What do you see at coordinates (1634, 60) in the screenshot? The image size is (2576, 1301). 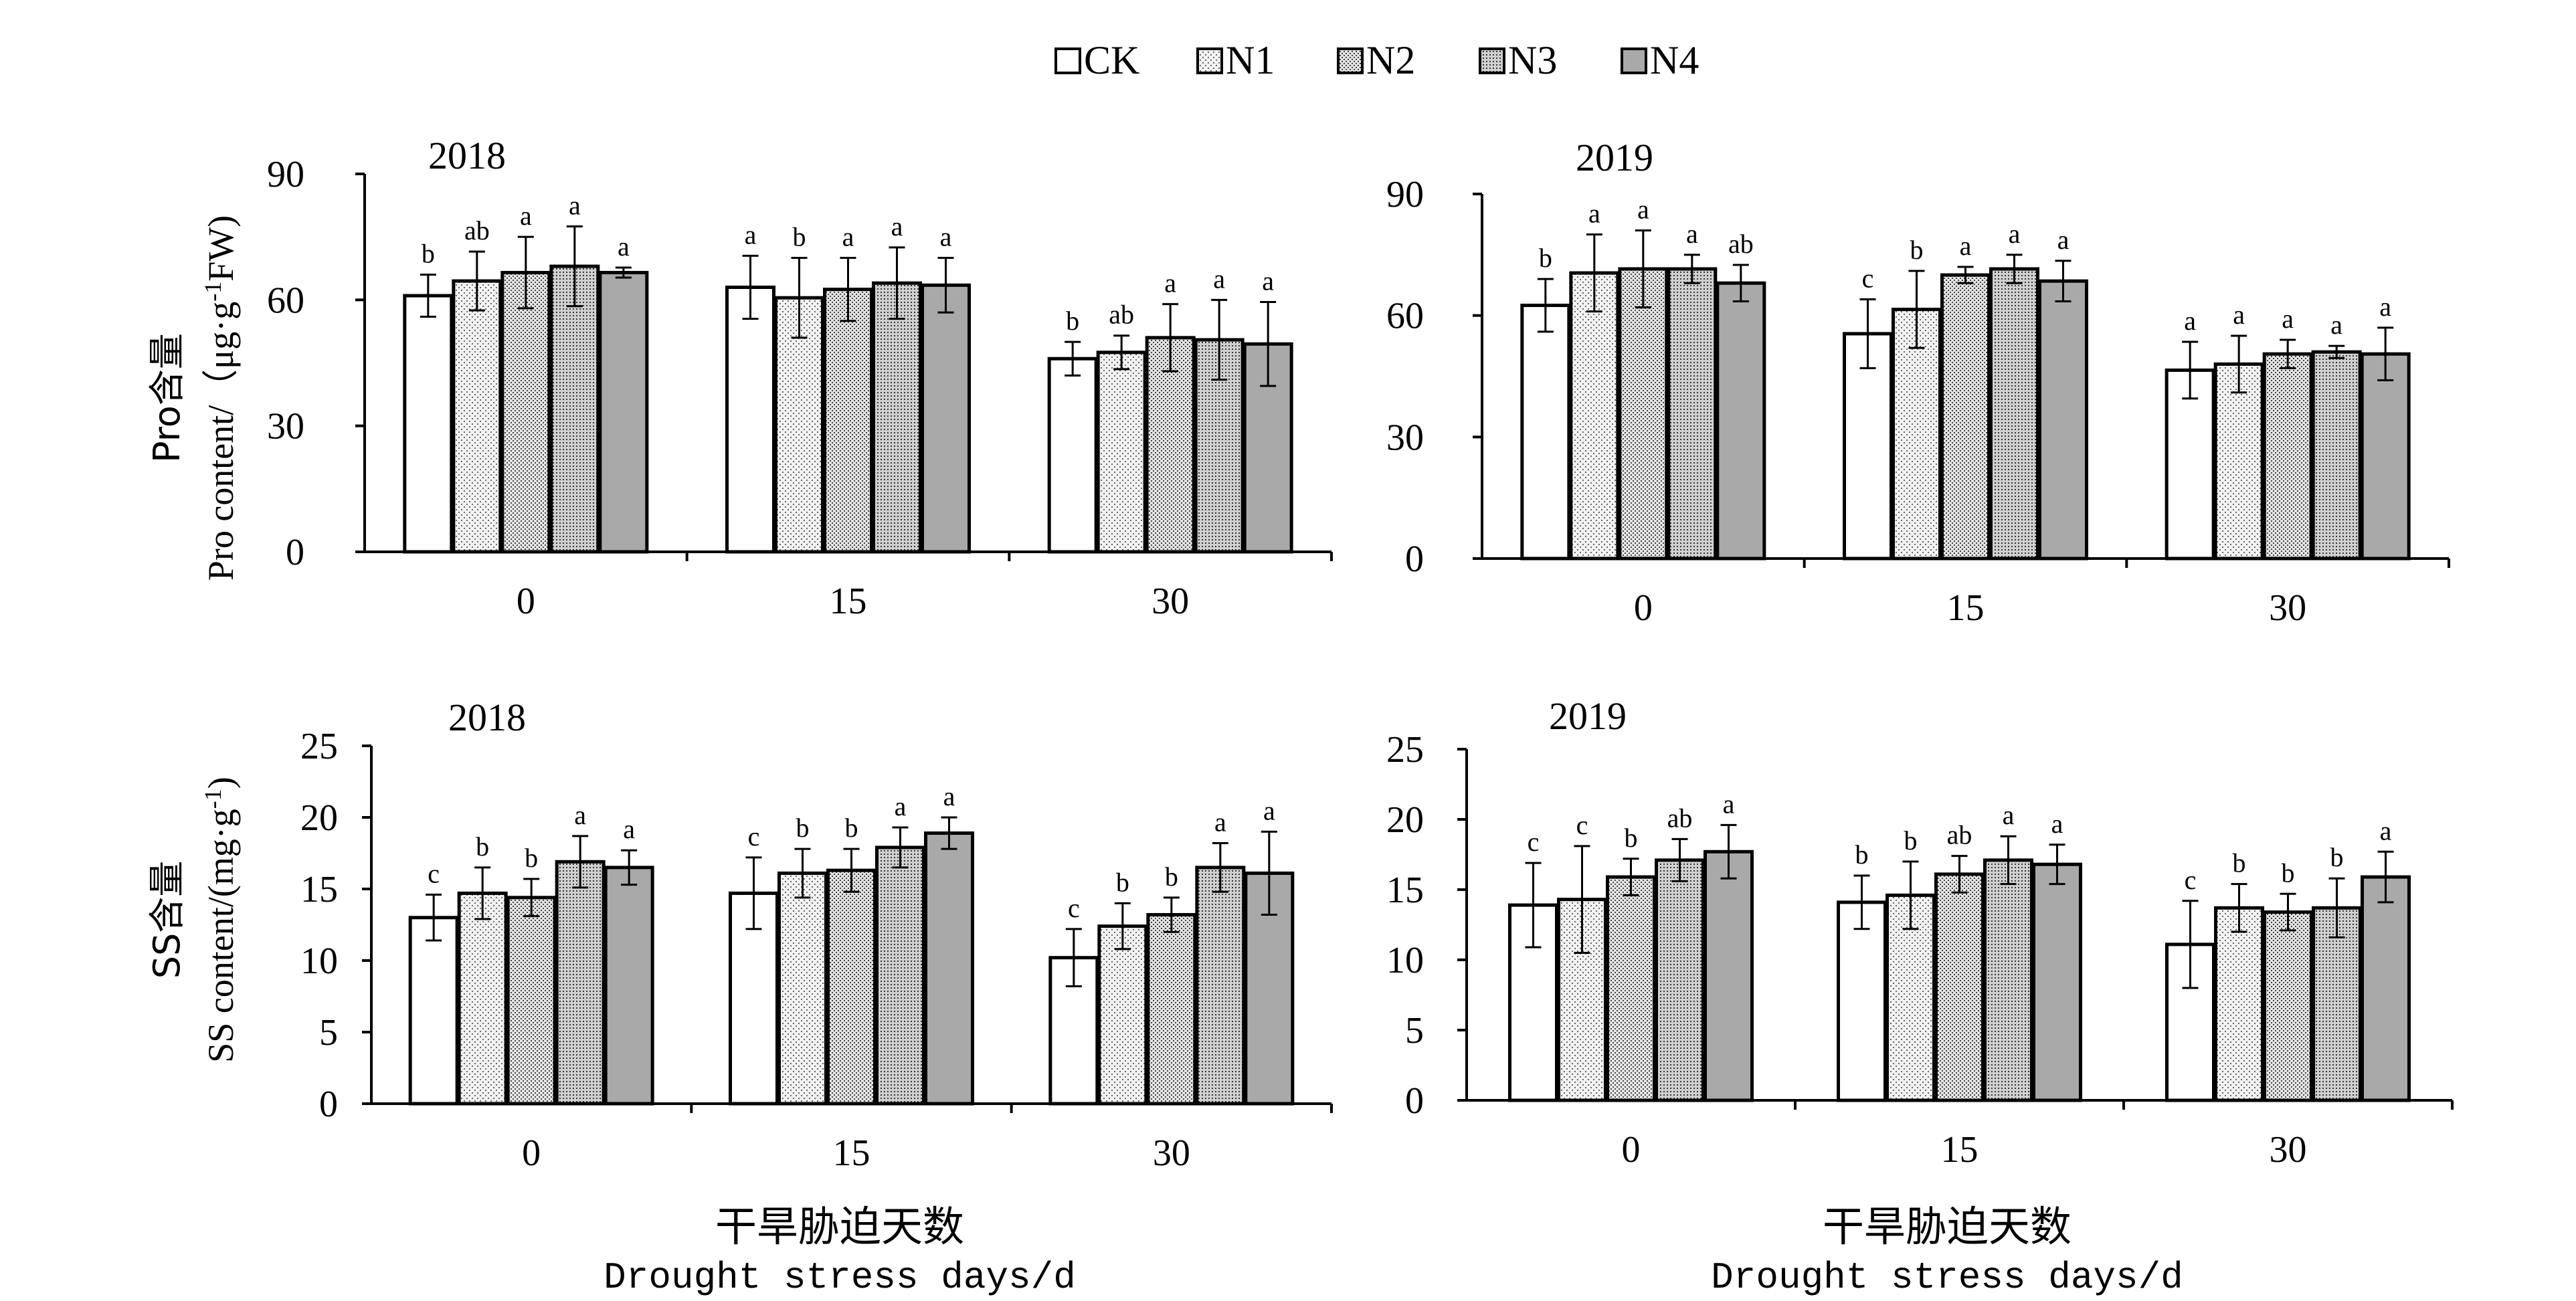 I see `legend-swatch-n4` at bounding box center [1634, 60].